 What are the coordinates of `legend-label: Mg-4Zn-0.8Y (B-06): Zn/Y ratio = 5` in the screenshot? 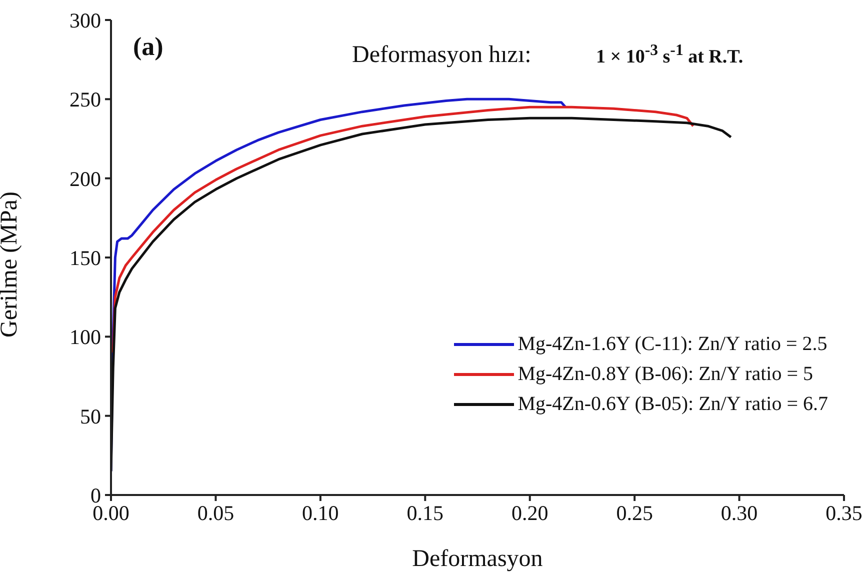 It's located at (665, 374).